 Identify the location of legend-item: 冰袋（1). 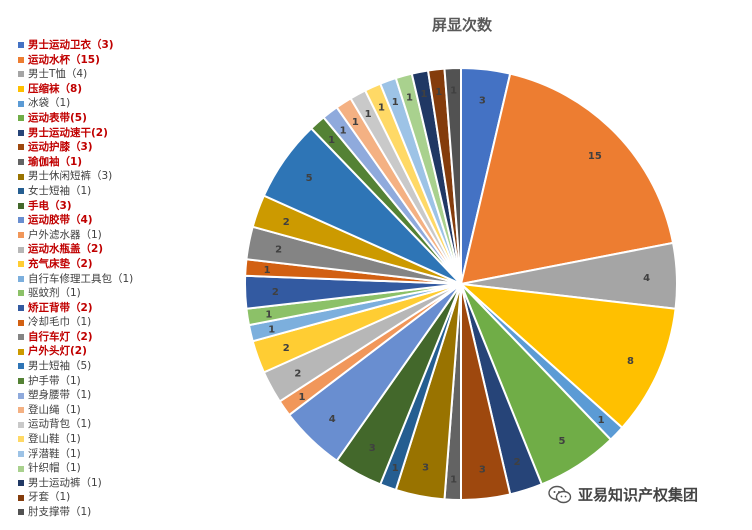
(123, 103).